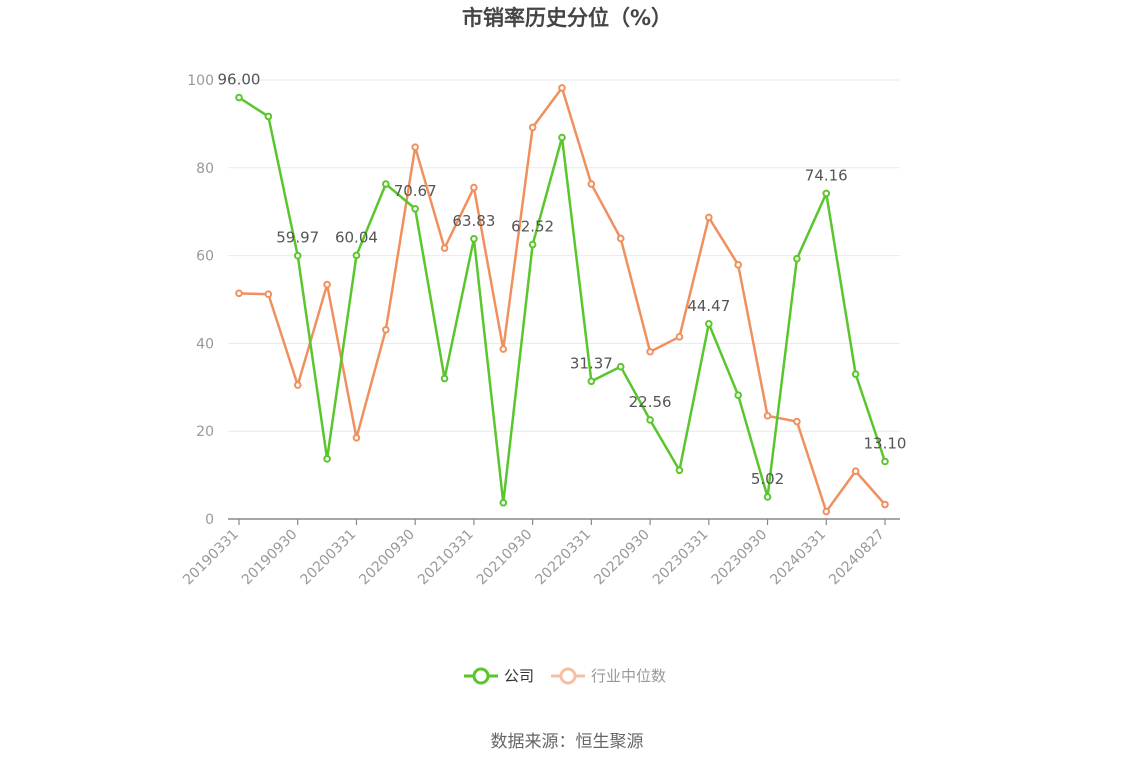  I want to click on data-label: 59.97, so click(297, 238).